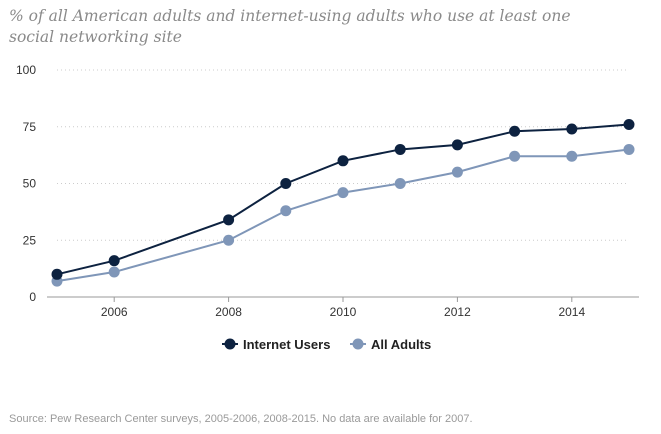 The width and height of the screenshot is (661, 434). What do you see at coordinates (114, 312) in the screenshot?
I see `x-tick-label-2006: 2006` at bounding box center [114, 312].